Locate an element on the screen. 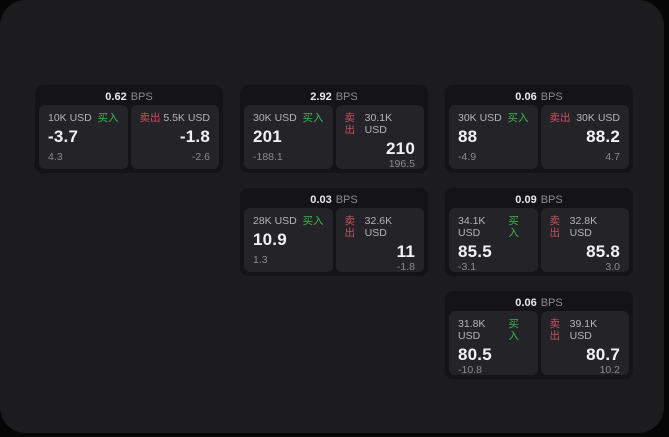  buy-amount: 28K USD is located at coordinates (275, 221).